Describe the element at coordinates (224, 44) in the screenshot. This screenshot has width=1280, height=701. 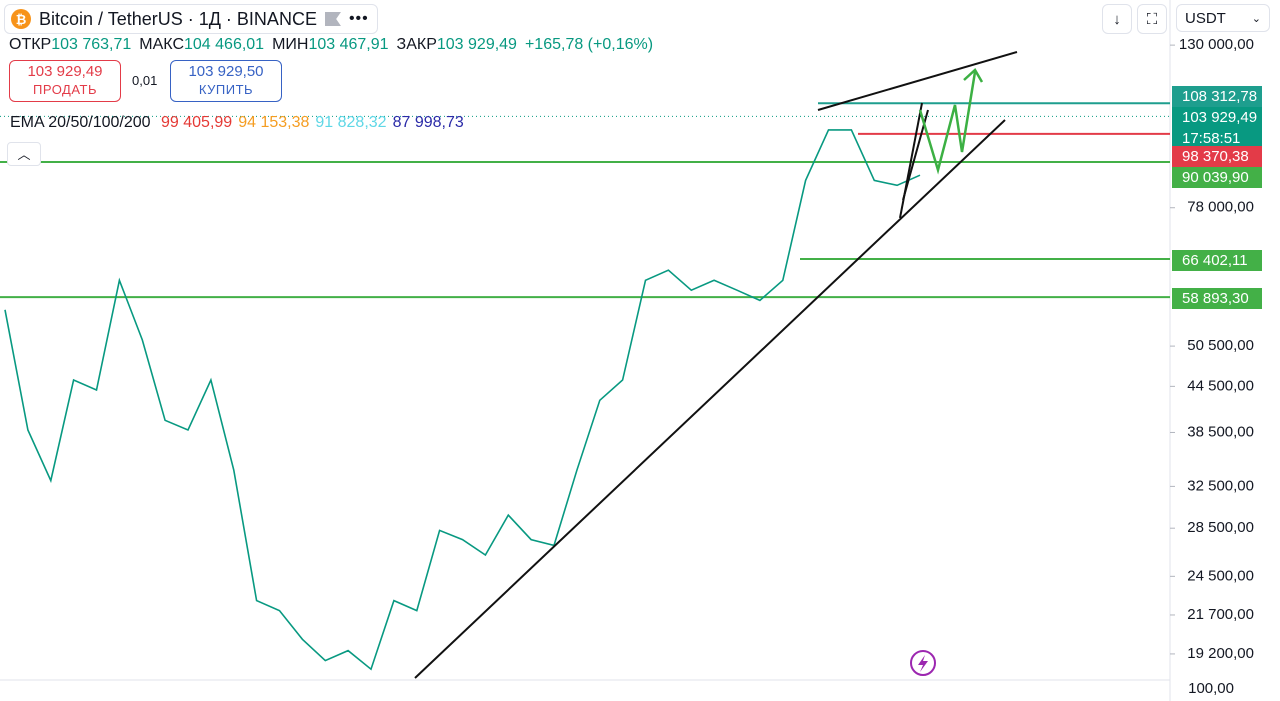
I see `ohlc-value: 104 466,01` at that location.